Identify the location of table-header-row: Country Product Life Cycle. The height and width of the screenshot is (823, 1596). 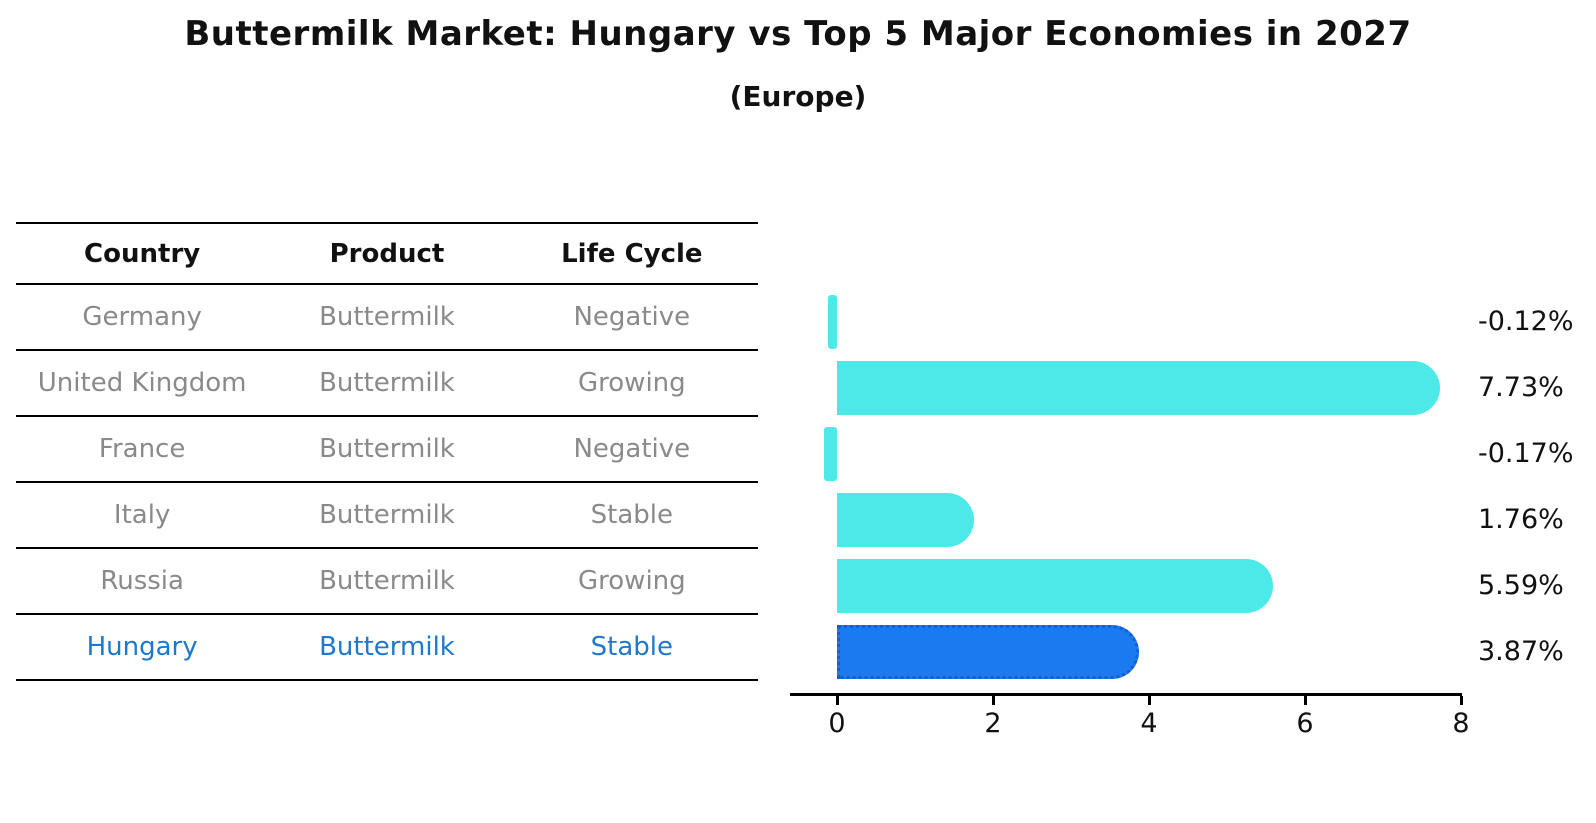
(387, 254).